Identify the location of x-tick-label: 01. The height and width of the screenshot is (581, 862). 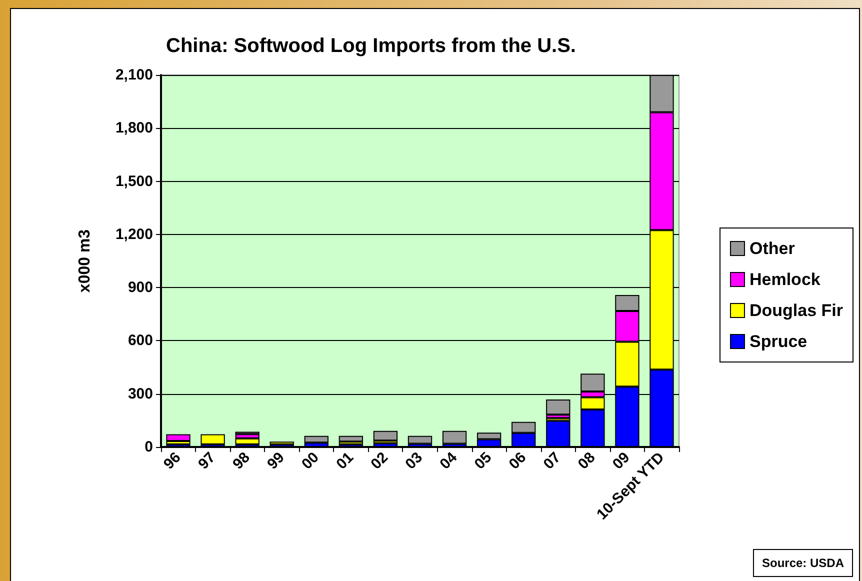
(345, 460).